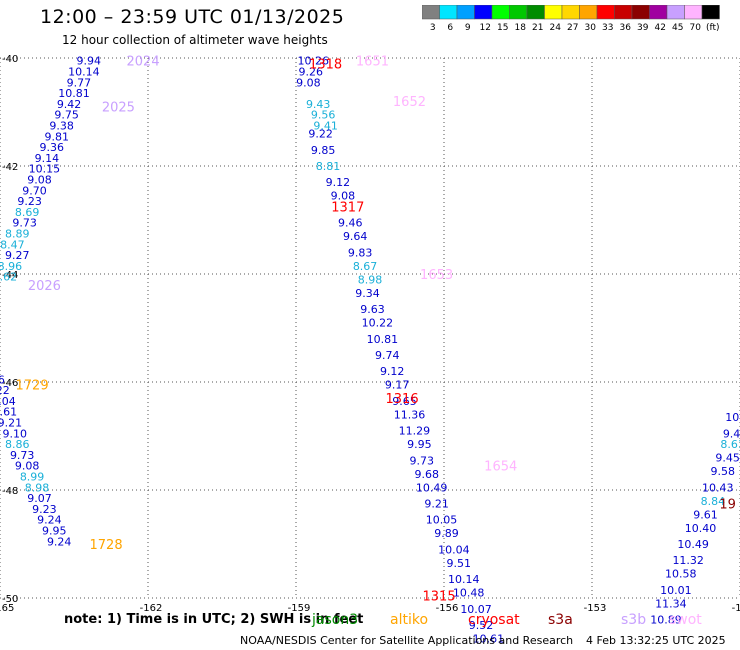  Describe the element at coordinates (8, 401) in the screenshot. I see `wave-height-point: 10.04` at that location.